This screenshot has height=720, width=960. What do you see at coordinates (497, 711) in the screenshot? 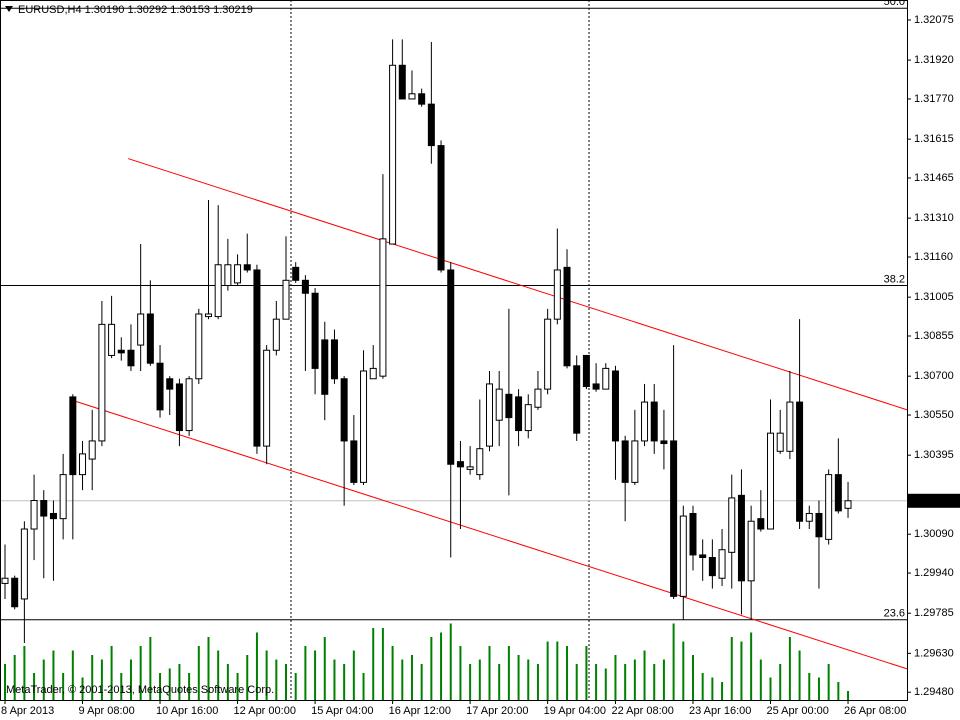
I see `x-tick-label: 17 Apr 20:00` at bounding box center [497, 711].